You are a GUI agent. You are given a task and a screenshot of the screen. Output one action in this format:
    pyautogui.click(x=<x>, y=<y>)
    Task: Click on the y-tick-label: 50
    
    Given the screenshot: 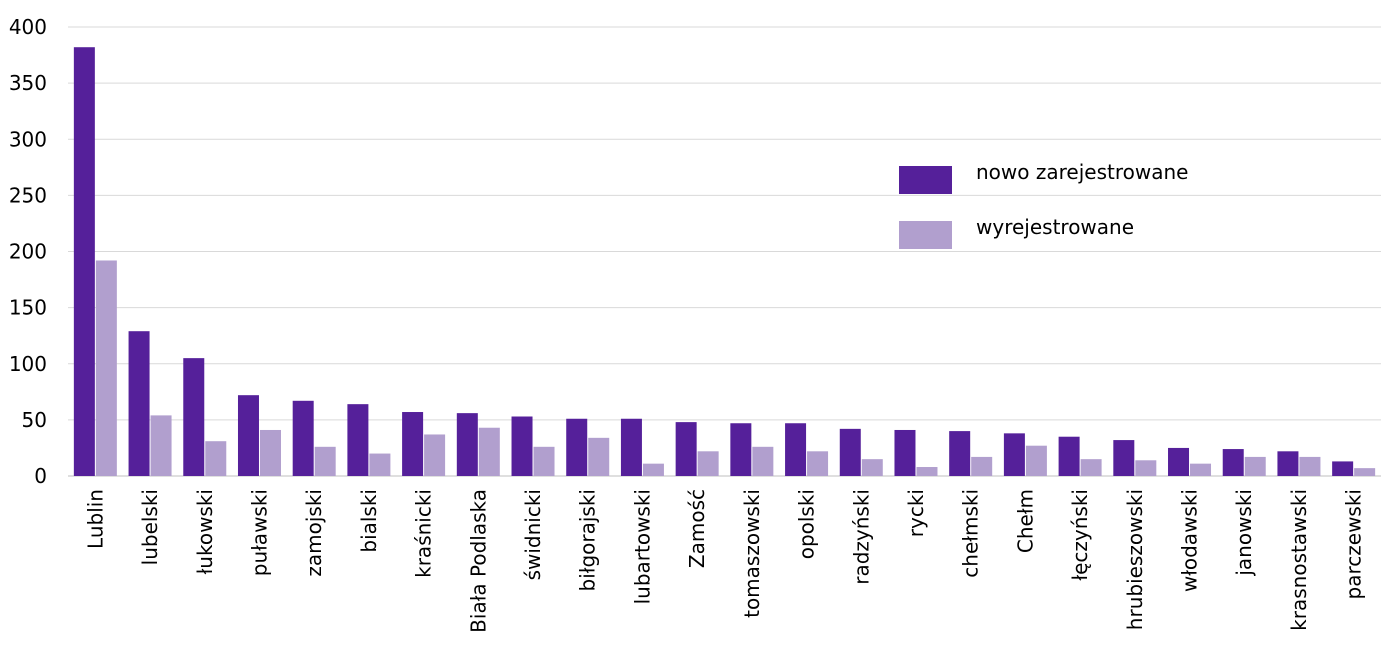 What is the action you would take?
    pyautogui.click(x=34, y=420)
    